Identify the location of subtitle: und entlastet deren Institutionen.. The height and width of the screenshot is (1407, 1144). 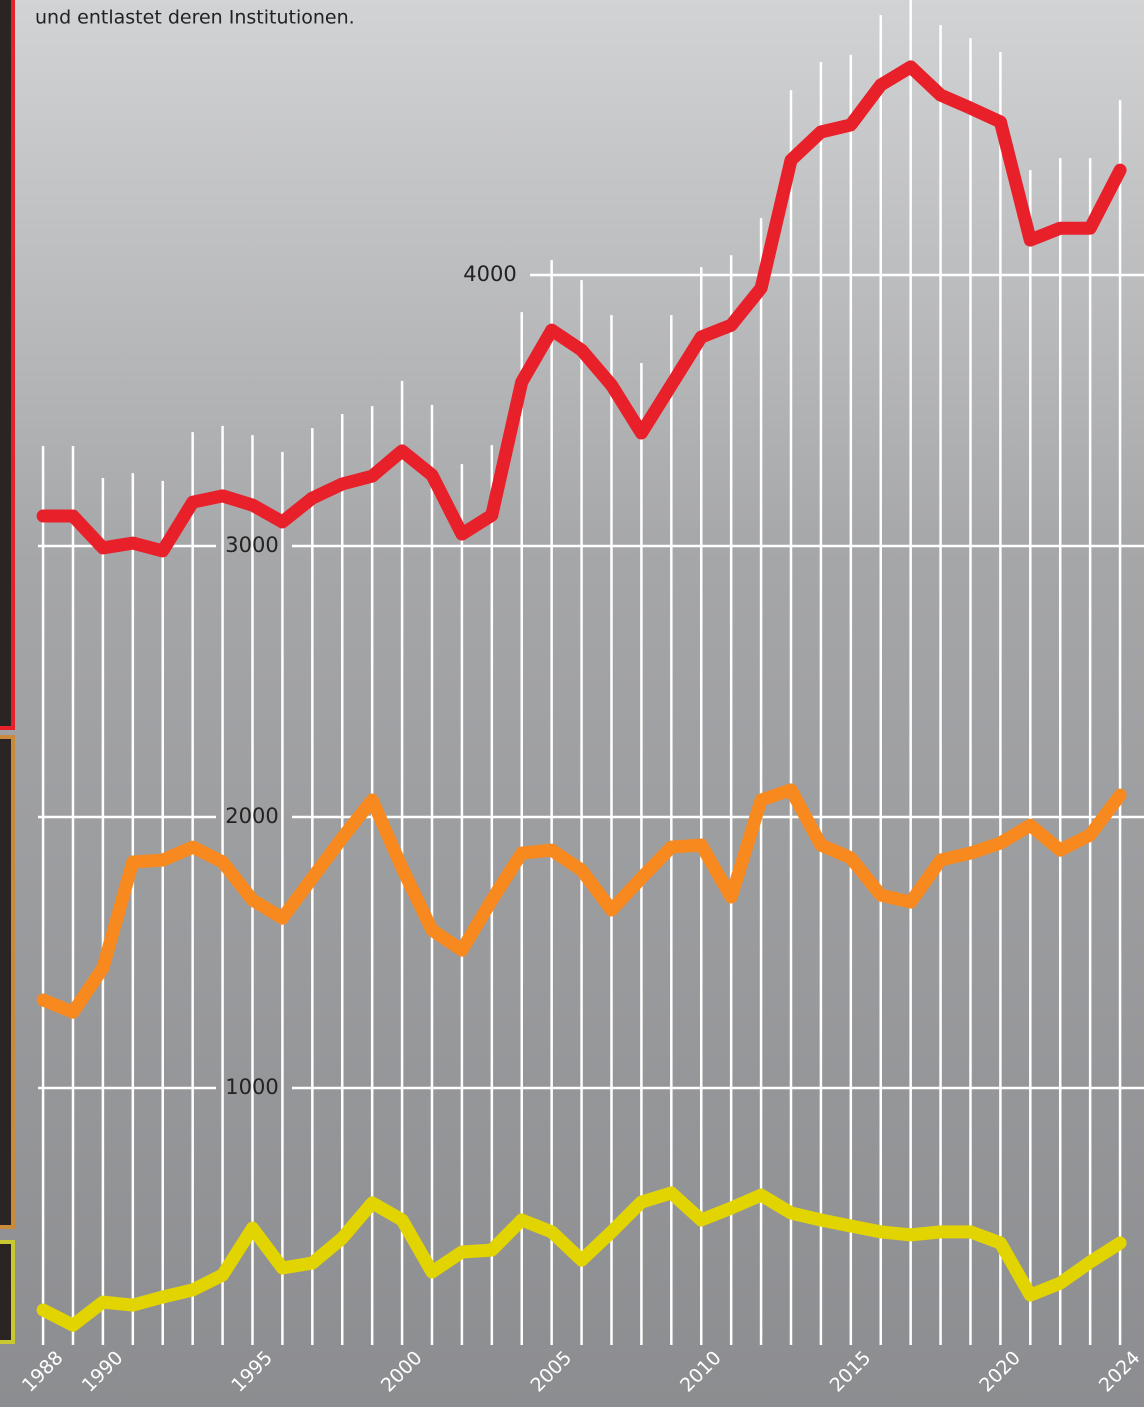
(195, 18).